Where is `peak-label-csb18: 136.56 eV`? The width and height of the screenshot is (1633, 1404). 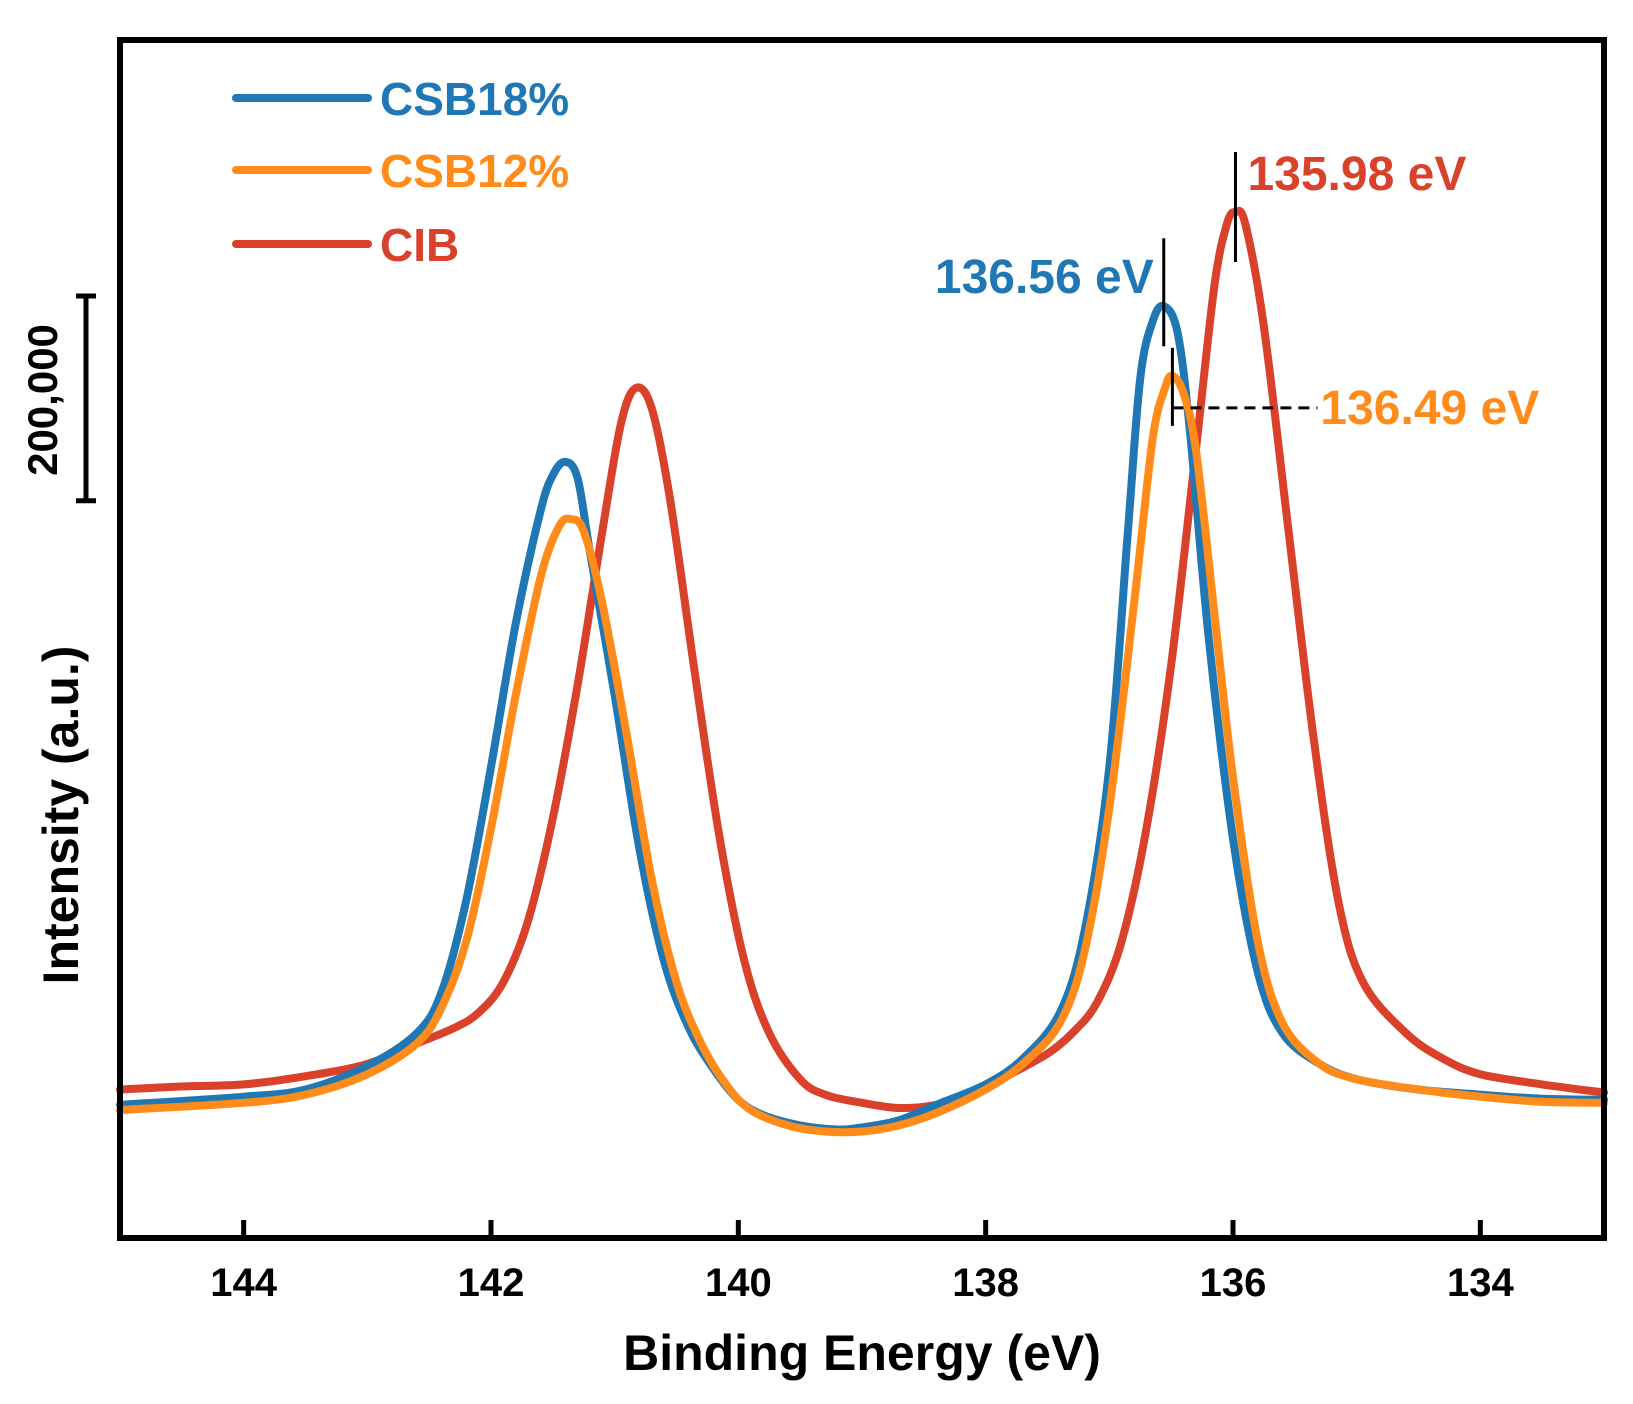 peak-label-csb18: 136.56 eV is located at coordinates (1044, 277).